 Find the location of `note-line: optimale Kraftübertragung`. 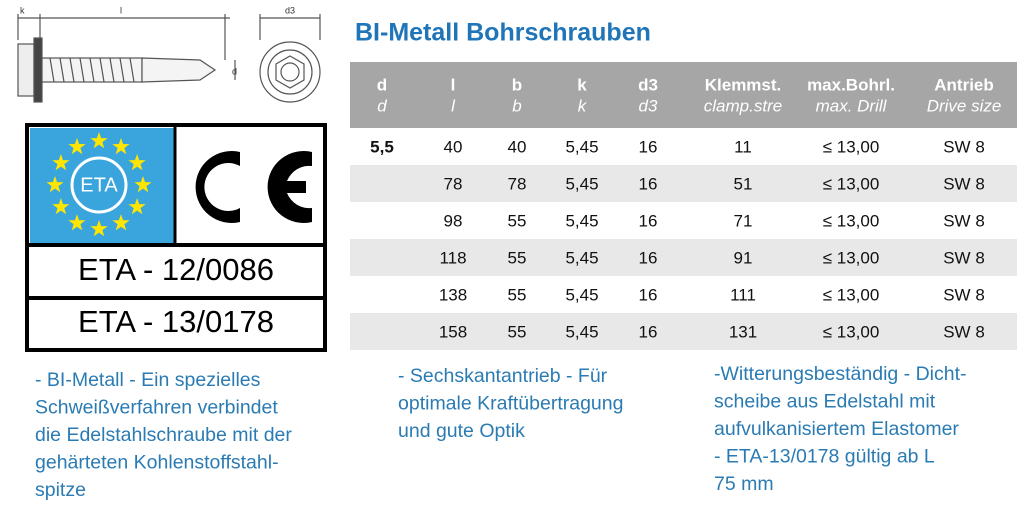

note-line: optimale Kraftübertragung is located at coordinates (510, 404).